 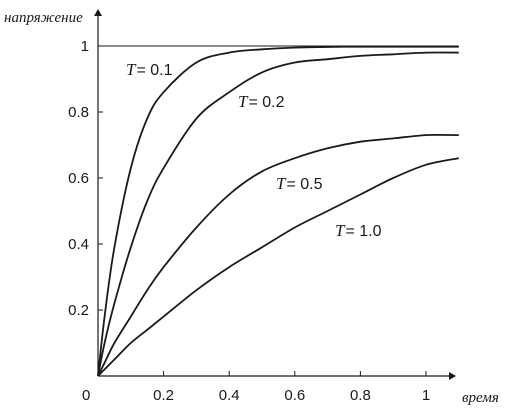 What do you see at coordinates (480, 398) in the screenshot?
I see `x-axis-title: время` at bounding box center [480, 398].